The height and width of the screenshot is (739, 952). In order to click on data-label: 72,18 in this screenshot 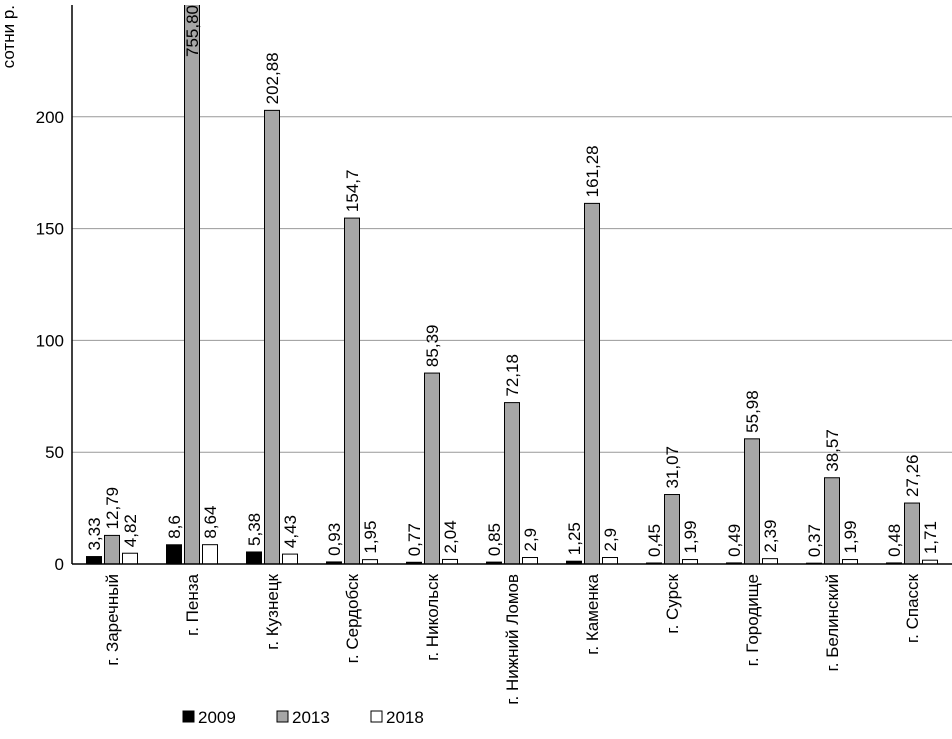, I will do `click(512, 375)`.